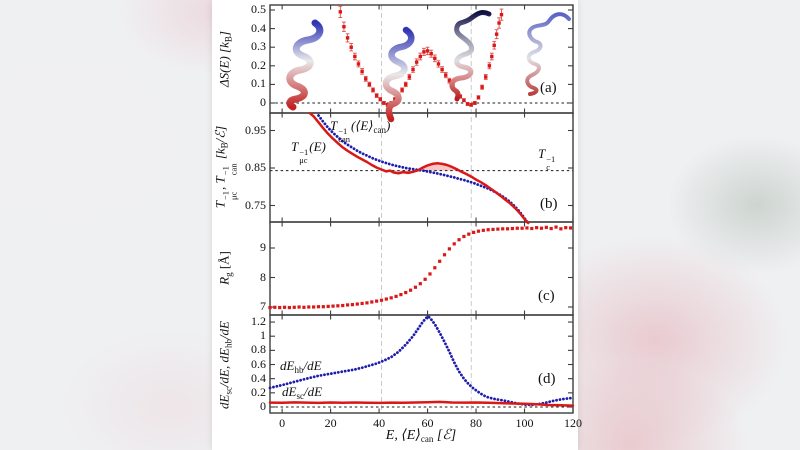  What do you see at coordinates (255, 167) in the screenshot?
I see `y-tick-label: 0.85` at bounding box center [255, 167].